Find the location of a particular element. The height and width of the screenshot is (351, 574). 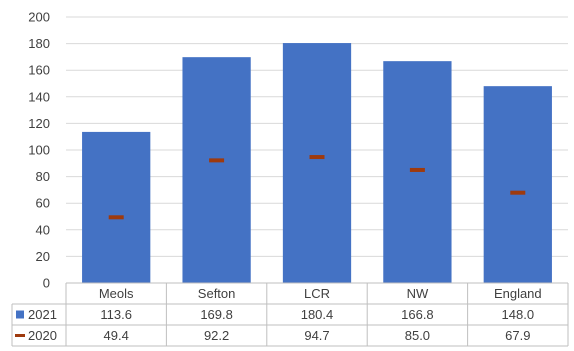

category-label: LCR is located at coordinates (317, 293).